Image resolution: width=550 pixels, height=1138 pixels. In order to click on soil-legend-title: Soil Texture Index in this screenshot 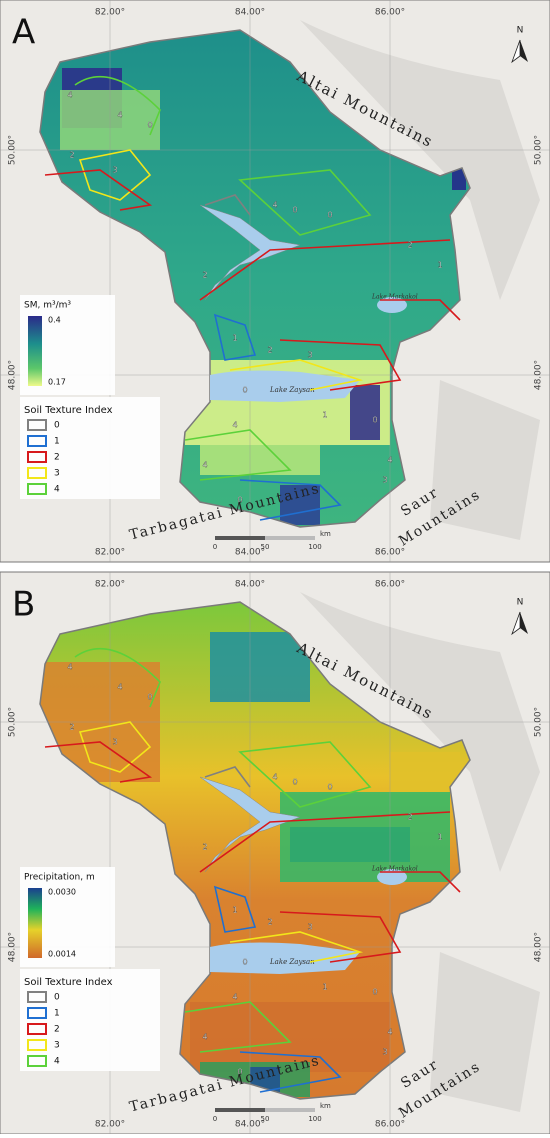, I will do `click(68, 982)`.